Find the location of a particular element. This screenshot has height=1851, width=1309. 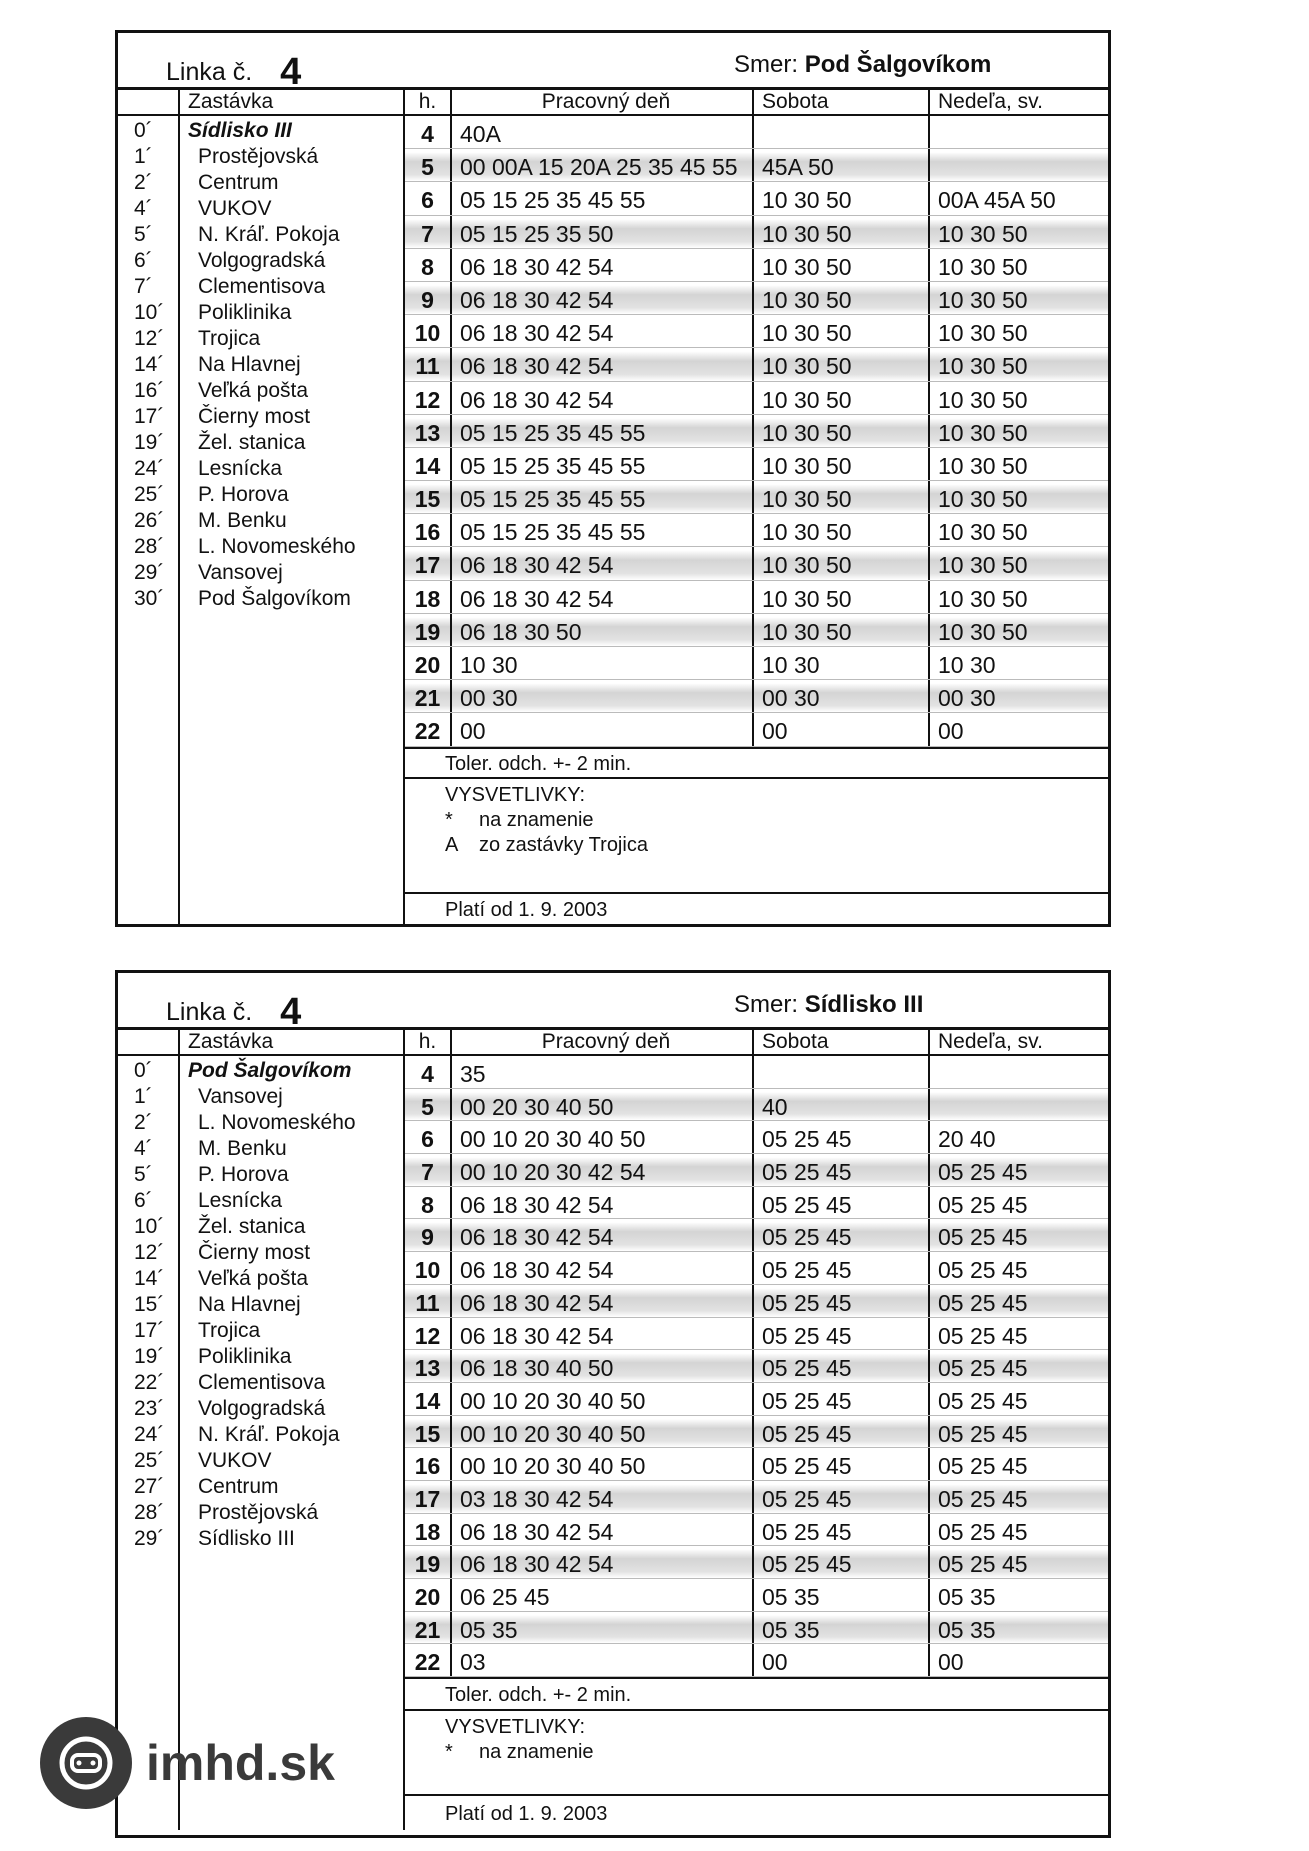

stop-item: 12´ Trojica is located at coordinates (260, 339).